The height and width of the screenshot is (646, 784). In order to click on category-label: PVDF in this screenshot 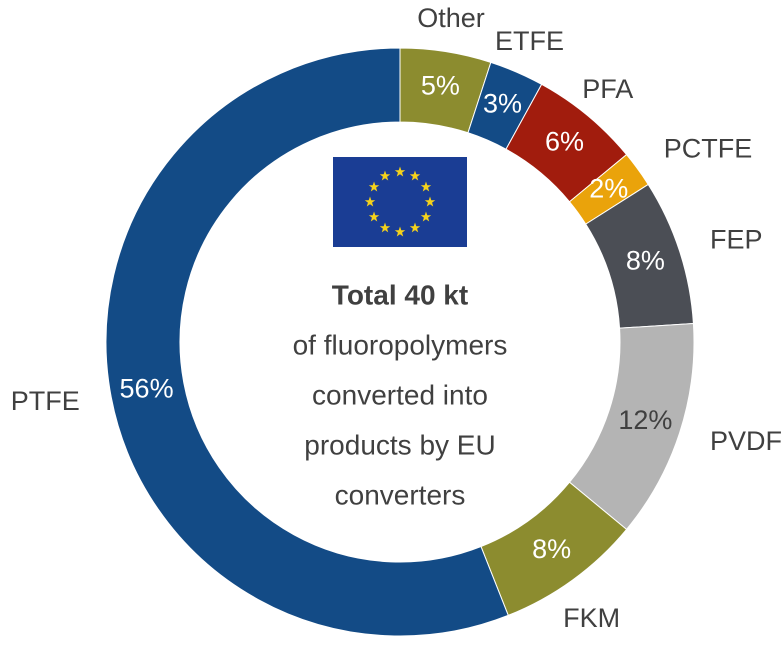, I will do `click(746, 441)`.